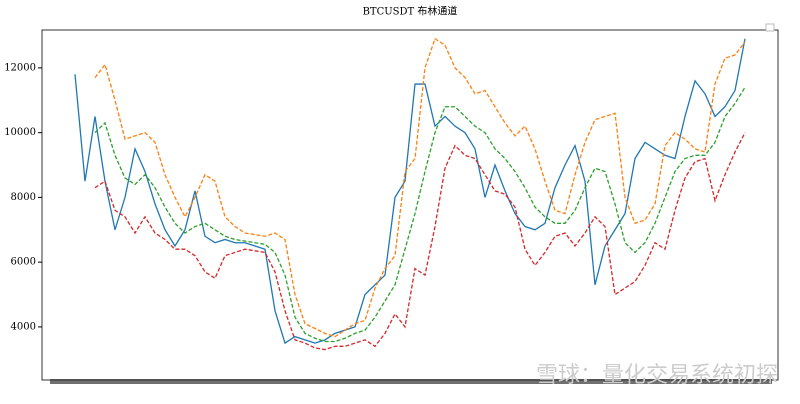  Describe the element at coordinates (411, 381) in the screenshot. I see `x-tick-labels-overlap` at that location.